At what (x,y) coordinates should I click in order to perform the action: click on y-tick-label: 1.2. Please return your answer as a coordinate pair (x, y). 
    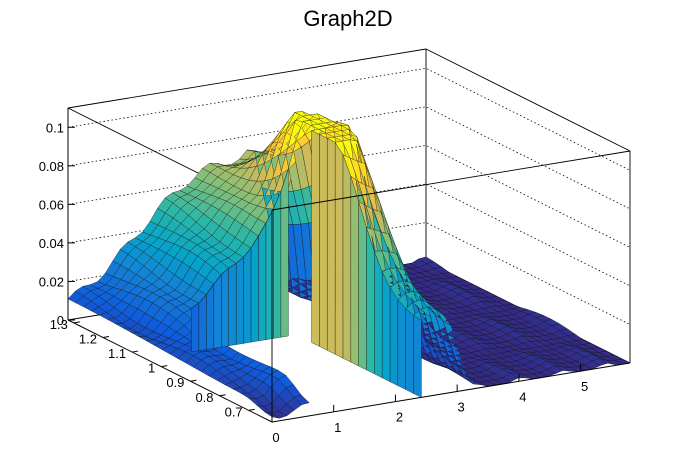
    Looking at the image, I should click on (88, 338).